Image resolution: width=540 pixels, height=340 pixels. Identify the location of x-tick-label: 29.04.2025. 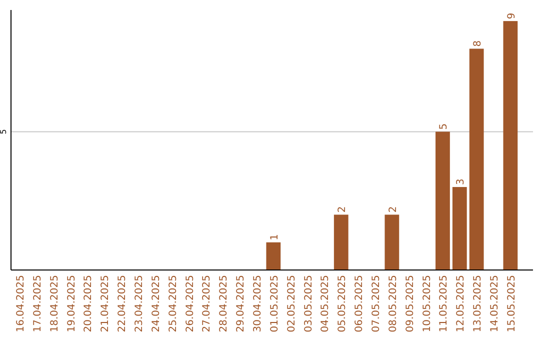
(241, 303).